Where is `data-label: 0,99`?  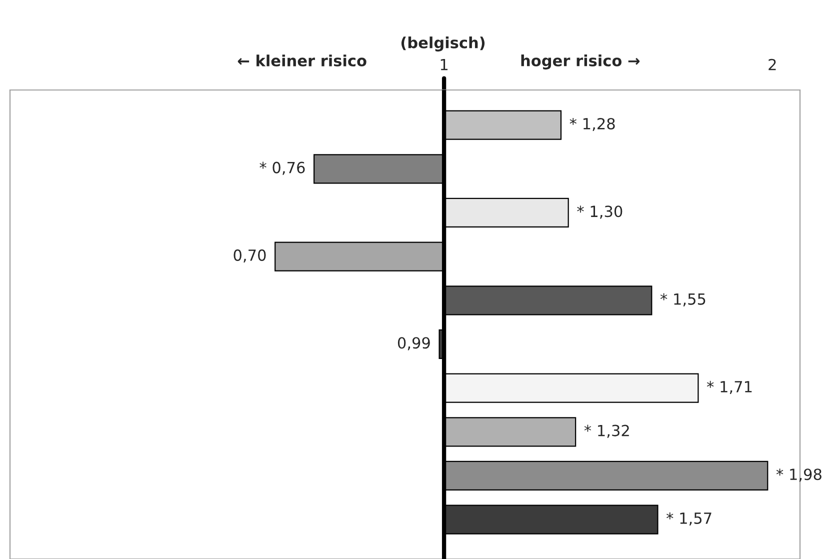
data-label: 0,99 is located at coordinates (414, 343).